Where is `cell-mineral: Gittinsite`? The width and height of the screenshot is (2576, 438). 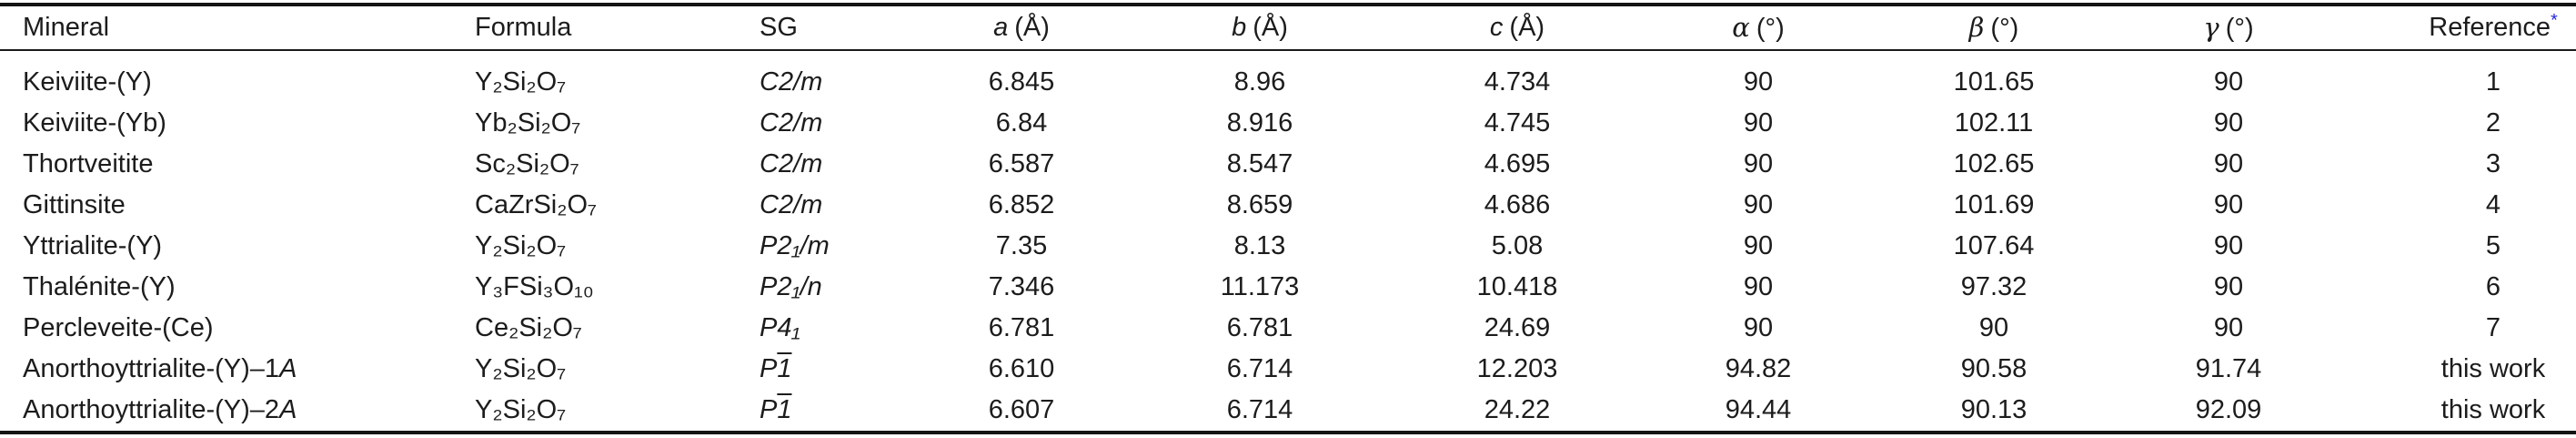 cell-mineral: Gittinsite is located at coordinates (237, 206).